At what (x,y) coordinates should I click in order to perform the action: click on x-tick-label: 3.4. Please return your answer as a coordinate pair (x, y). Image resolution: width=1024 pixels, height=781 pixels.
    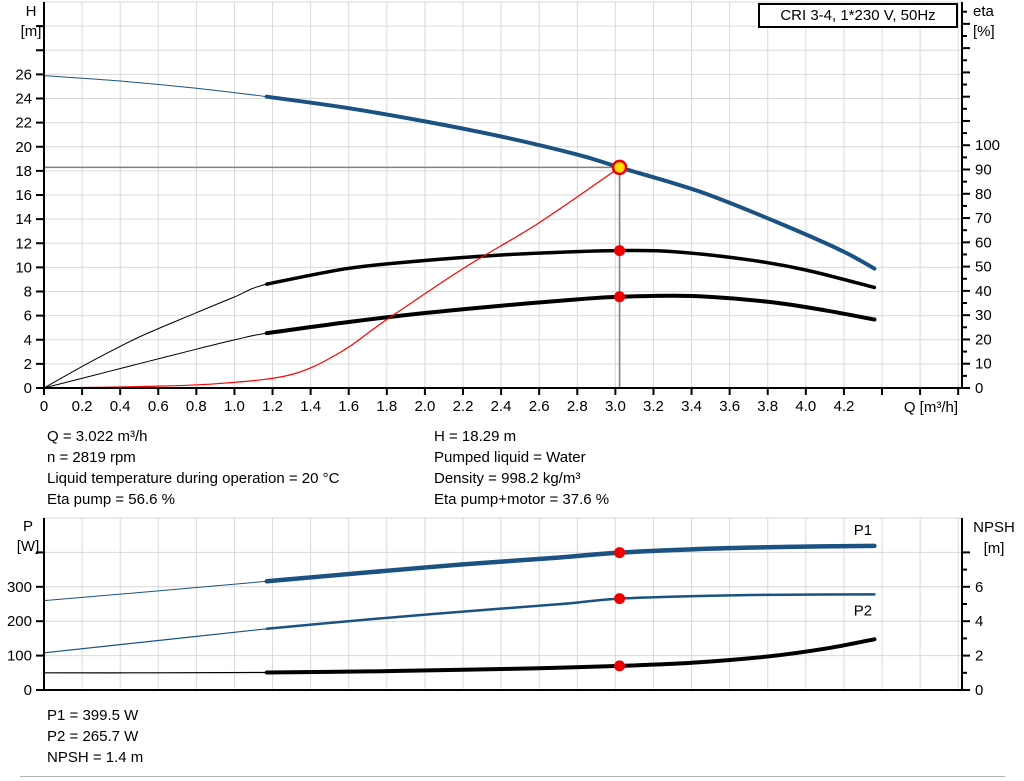
    Looking at the image, I should click on (691, 406).